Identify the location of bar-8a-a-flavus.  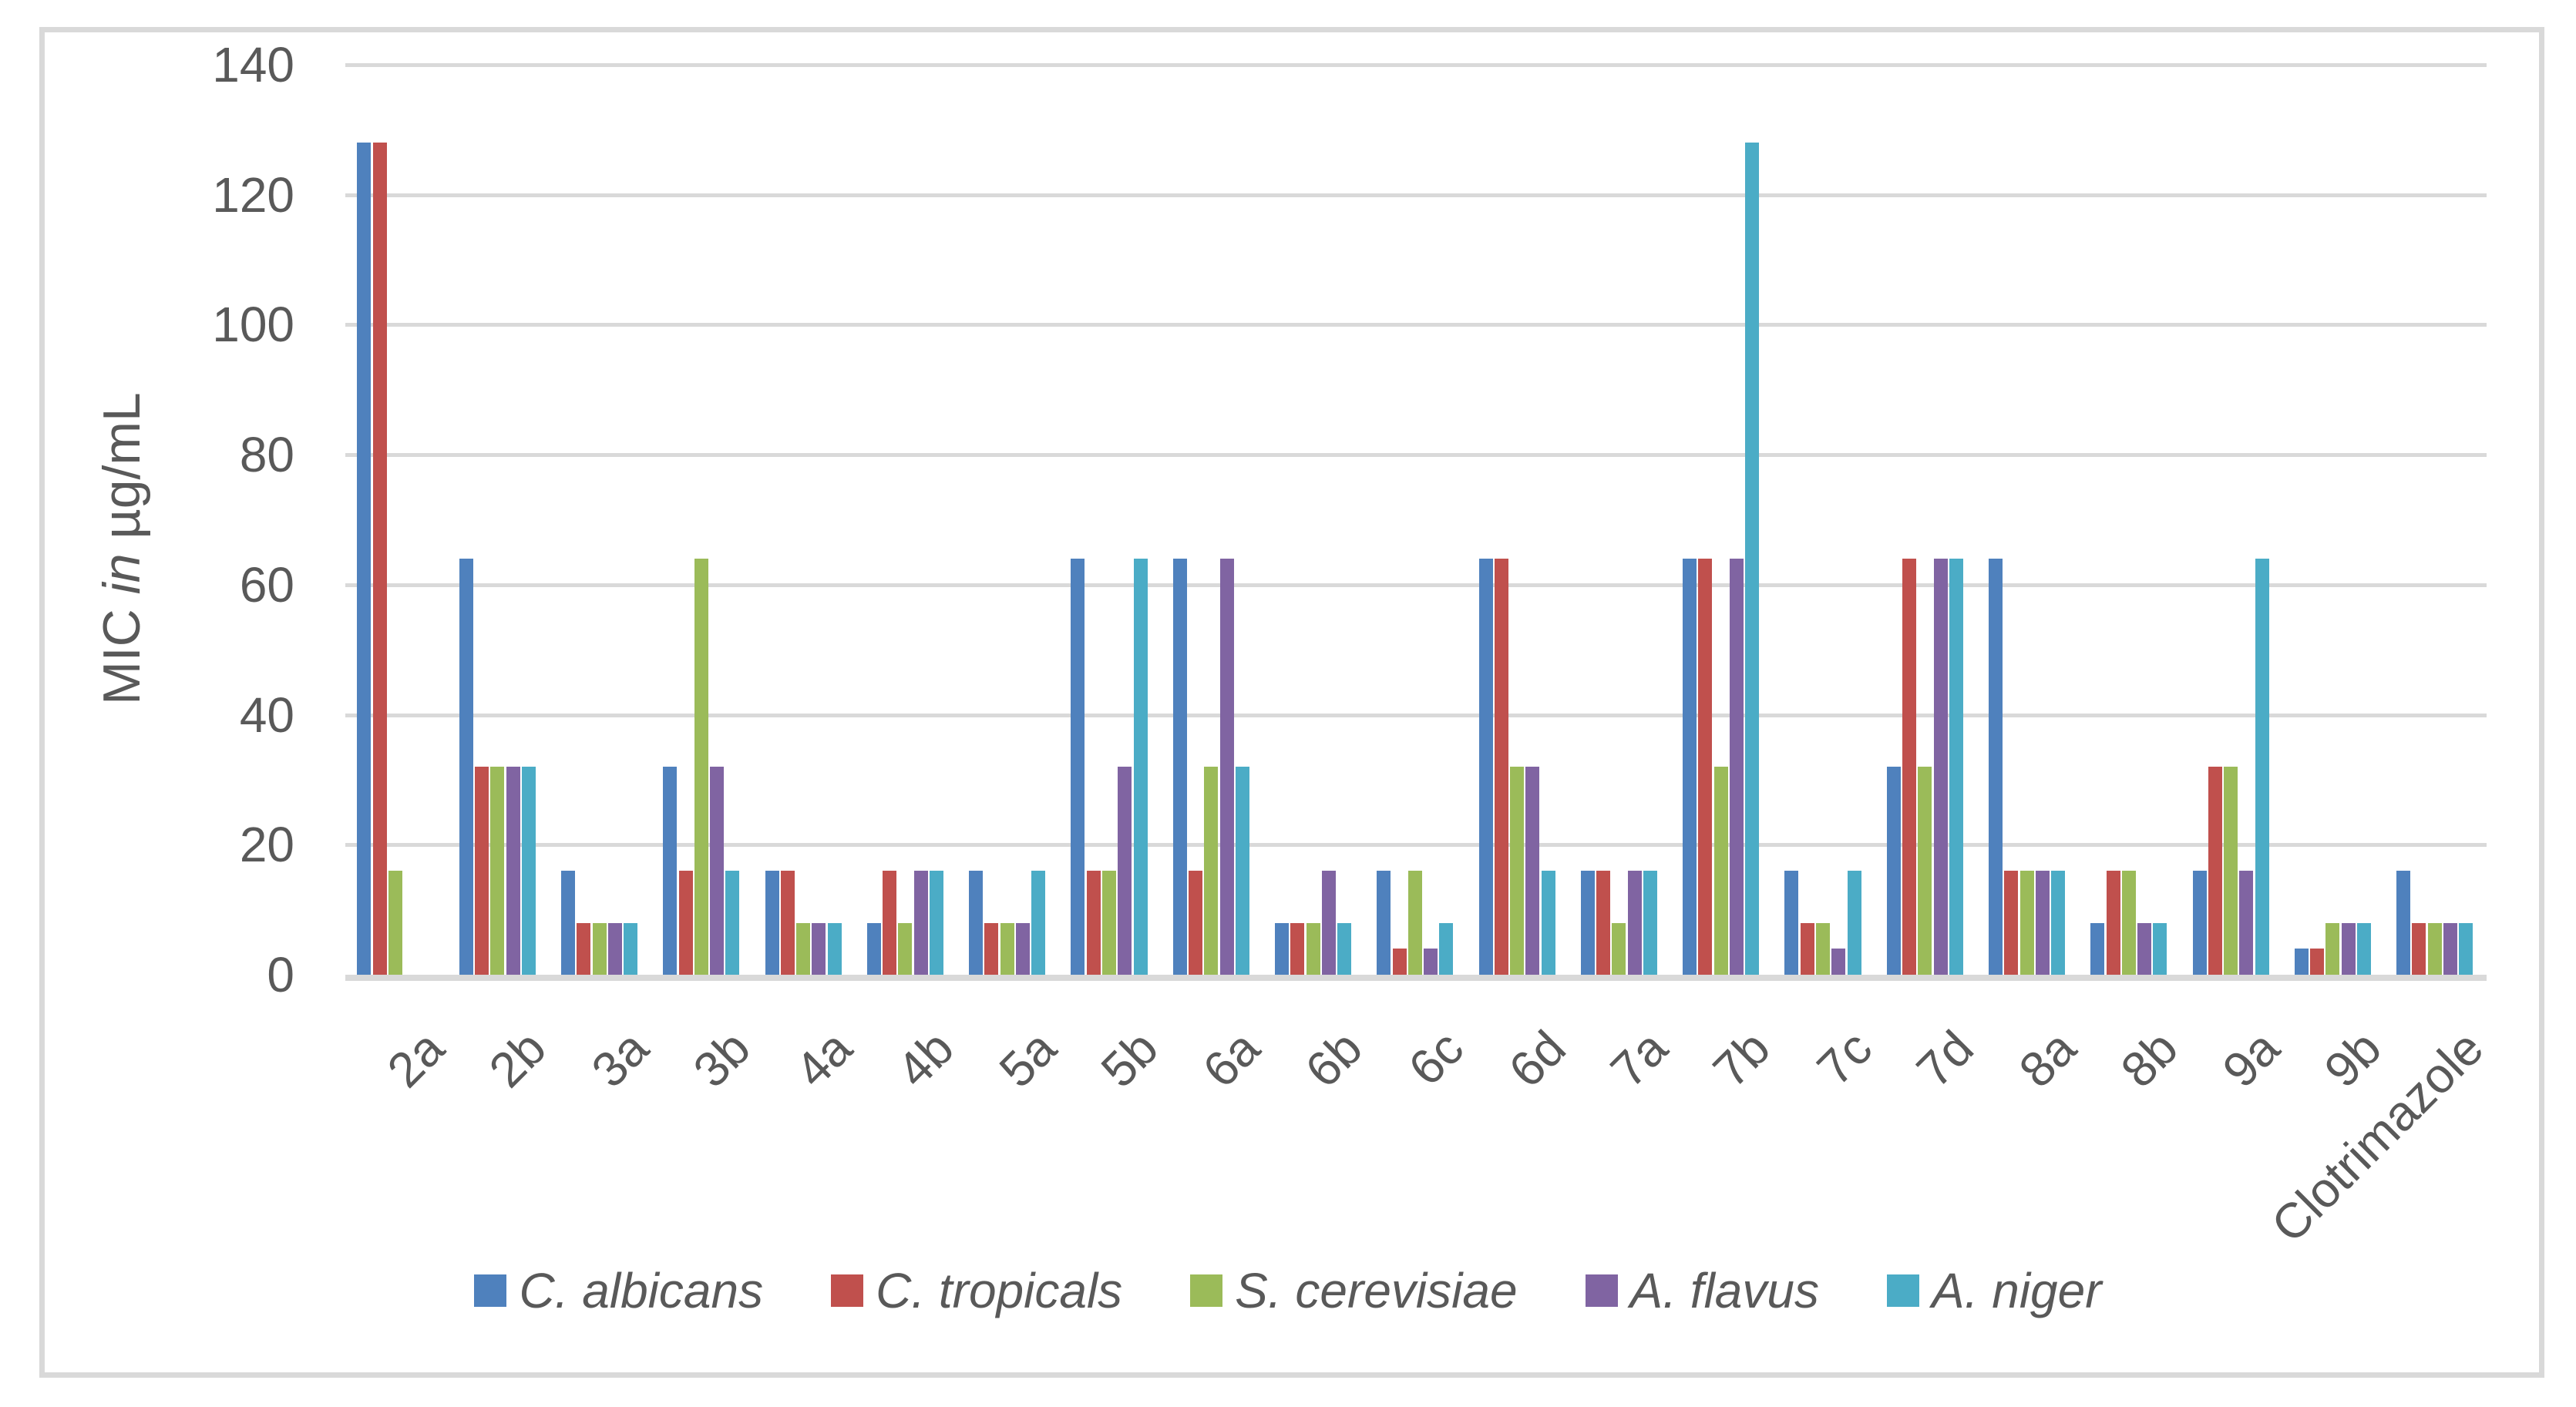
(2042, 923).